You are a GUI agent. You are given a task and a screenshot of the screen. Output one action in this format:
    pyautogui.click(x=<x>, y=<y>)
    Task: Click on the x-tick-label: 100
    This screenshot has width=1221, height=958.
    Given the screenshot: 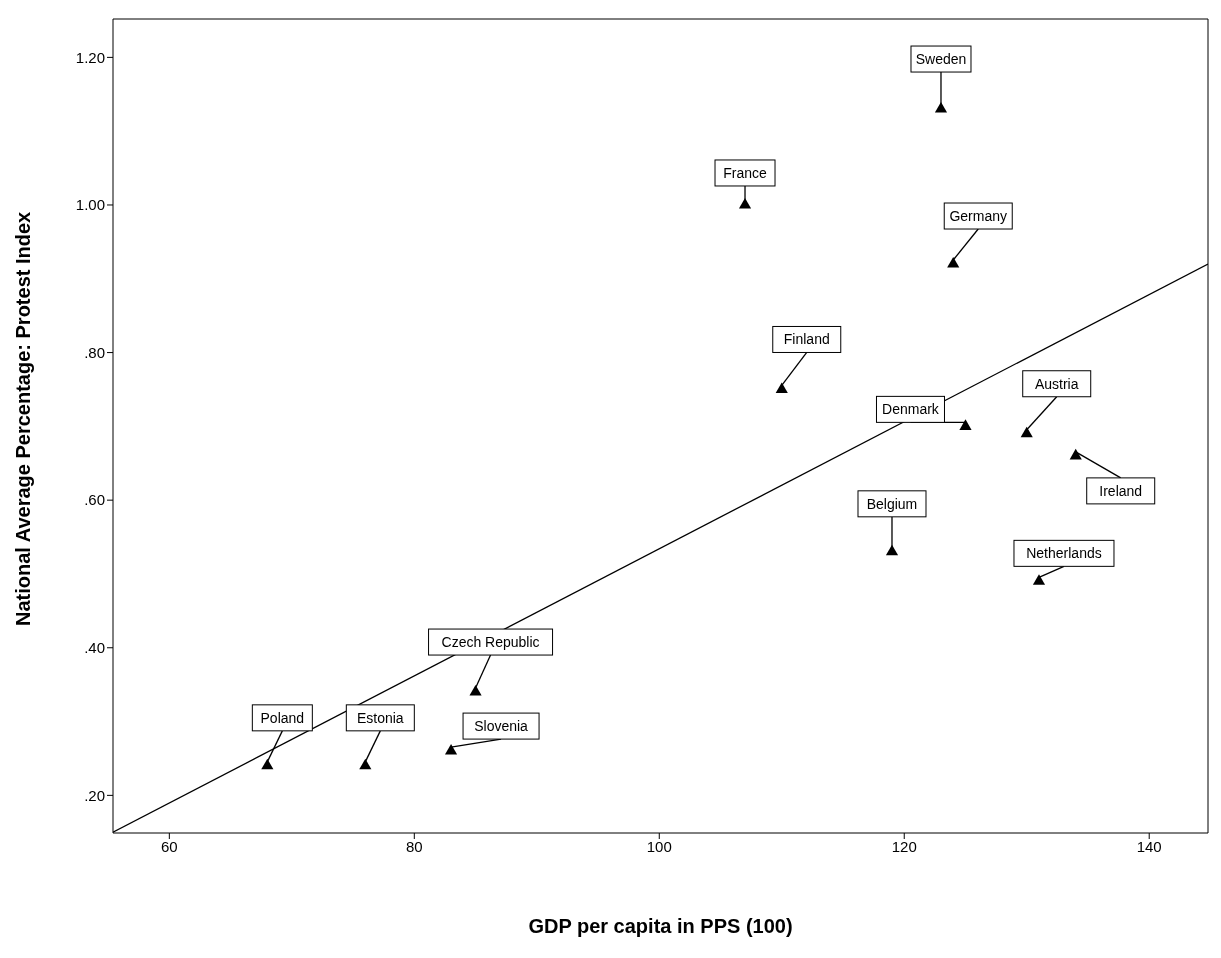 What is the action you would take?
    pyautogui.click(x=659, y=846)
    